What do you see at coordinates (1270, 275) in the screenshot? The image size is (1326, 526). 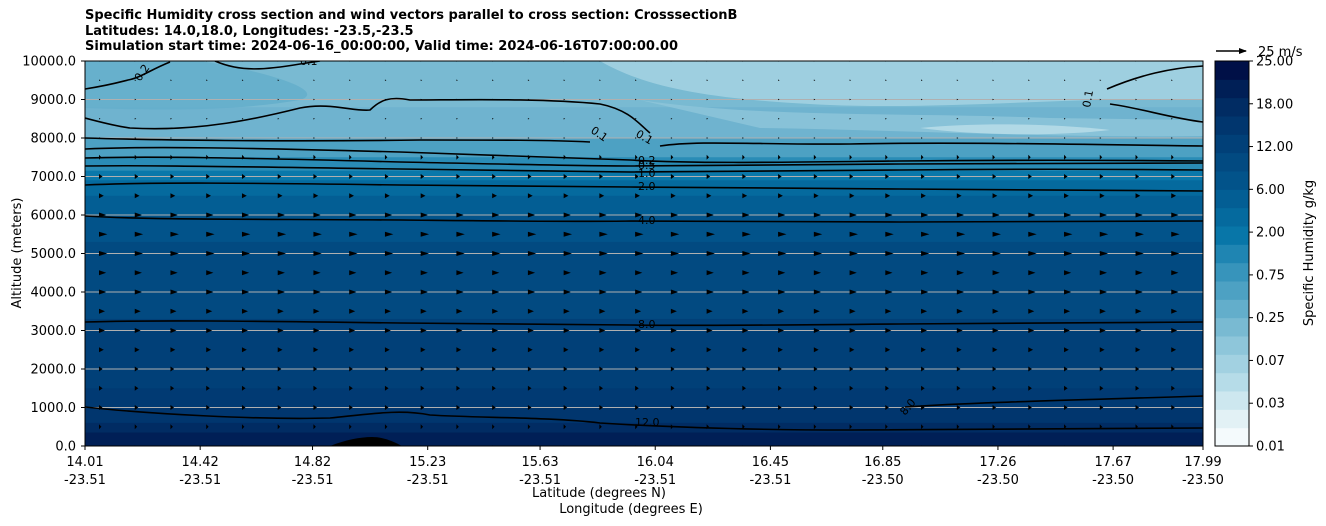 I see `colorbar-tick-label: 0.75` at bounding box center [1270, 275].